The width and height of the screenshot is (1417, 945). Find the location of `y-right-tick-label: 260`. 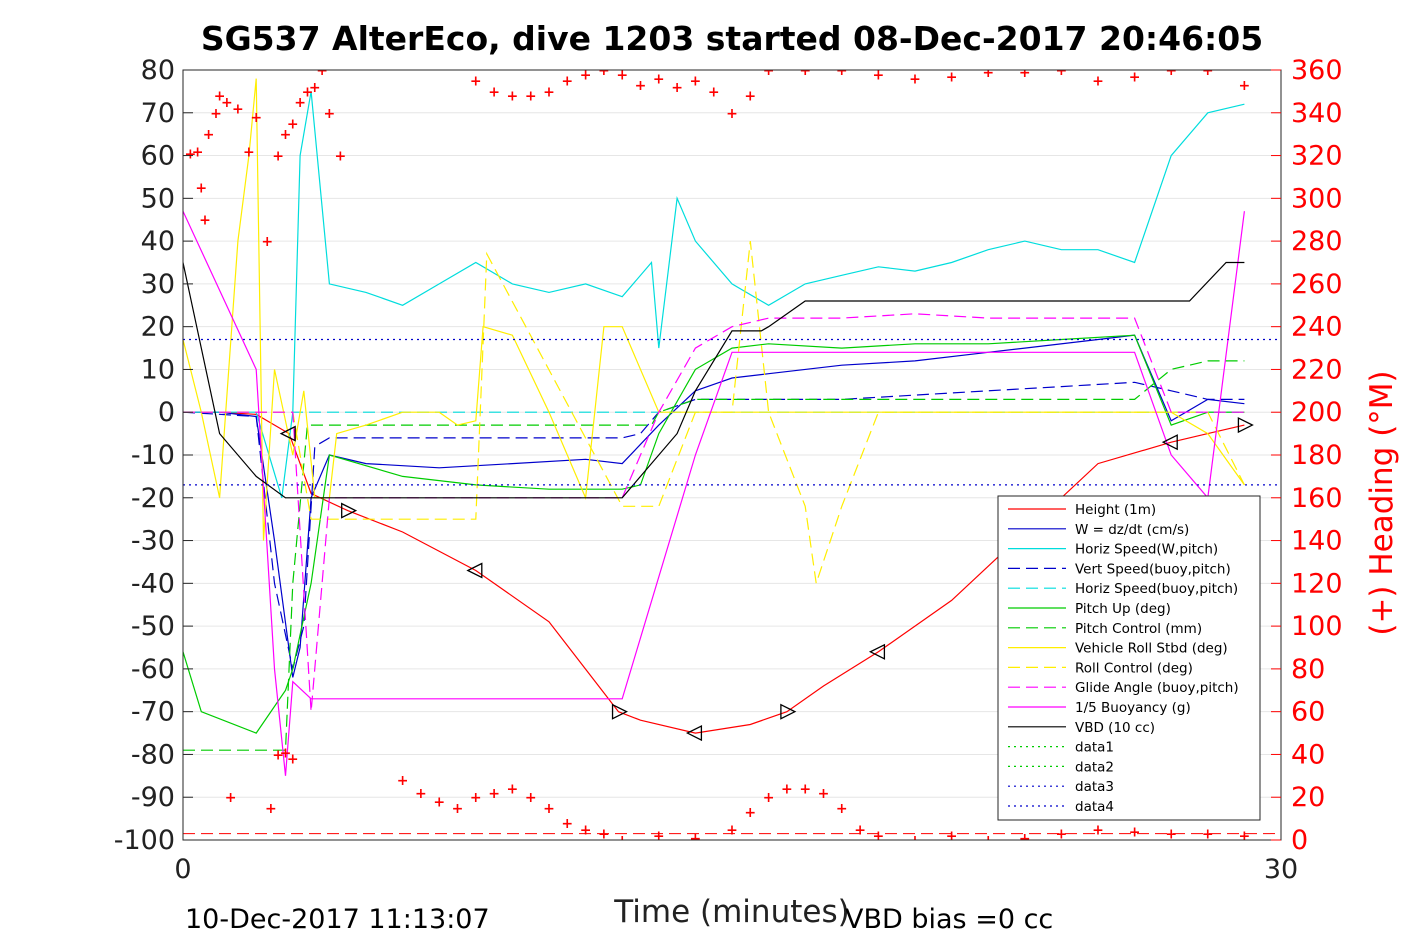

y-right-tick-label: 260 is located at coordinates (1317, 284).